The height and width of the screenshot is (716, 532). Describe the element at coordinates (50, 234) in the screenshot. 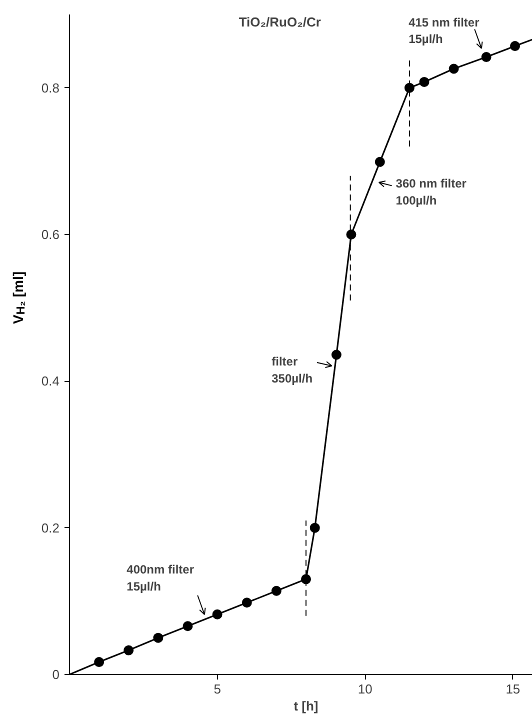

I see `y-tick-label: 0.6` at that location.